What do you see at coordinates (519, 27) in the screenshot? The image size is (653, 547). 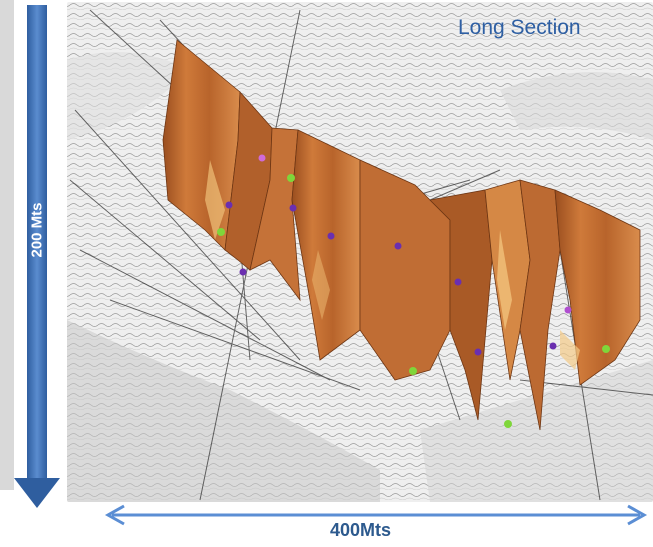 I see `section-title: Long Section` at bounding box center [519, 27].